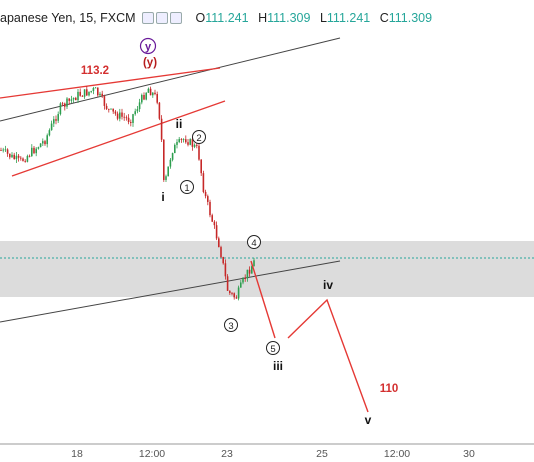  What do you see at coordinates (348, 18) in the screenshot?
I see `ohlc-low-value: 111.241` at bounding box center [348, 18].